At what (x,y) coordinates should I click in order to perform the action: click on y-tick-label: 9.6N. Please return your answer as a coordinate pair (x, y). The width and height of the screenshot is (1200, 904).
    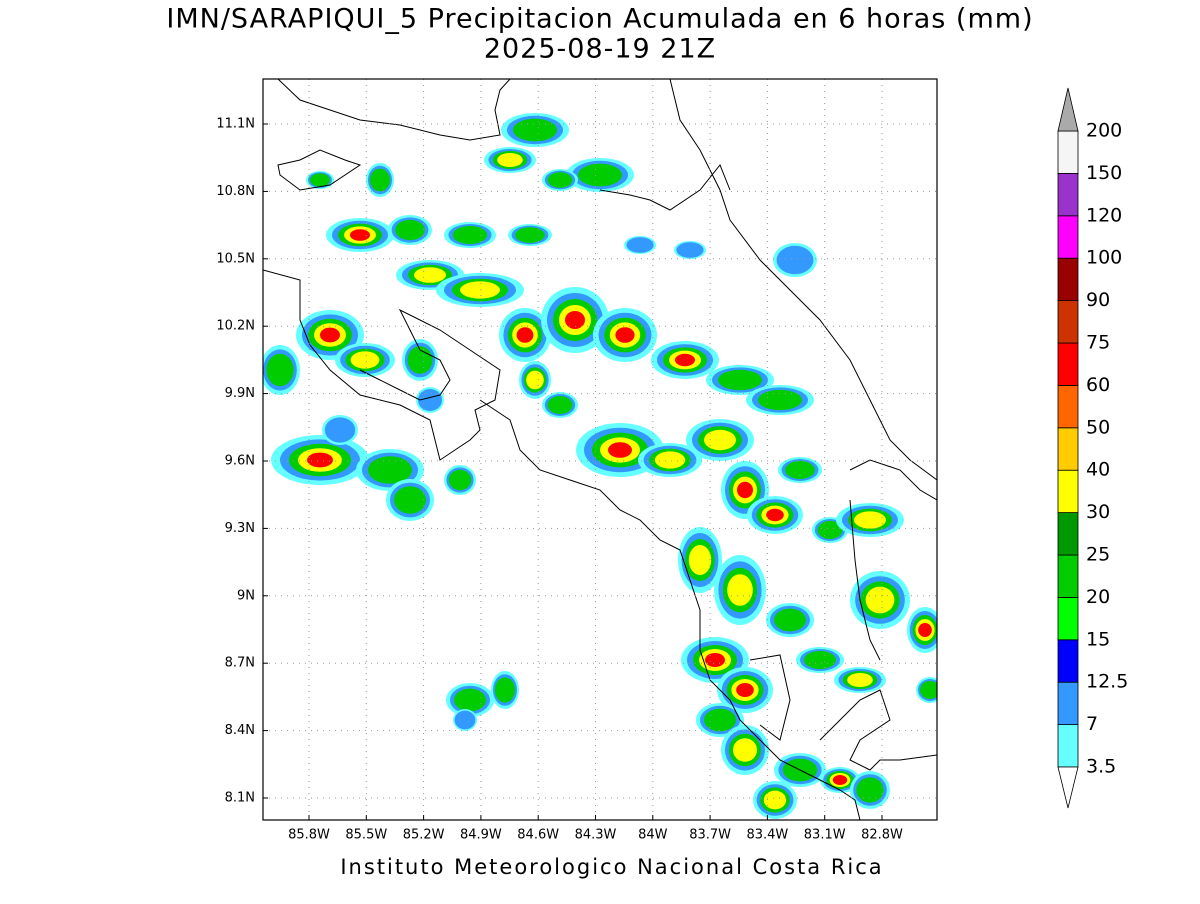
    Looking at the image, I should click on (240, 461).